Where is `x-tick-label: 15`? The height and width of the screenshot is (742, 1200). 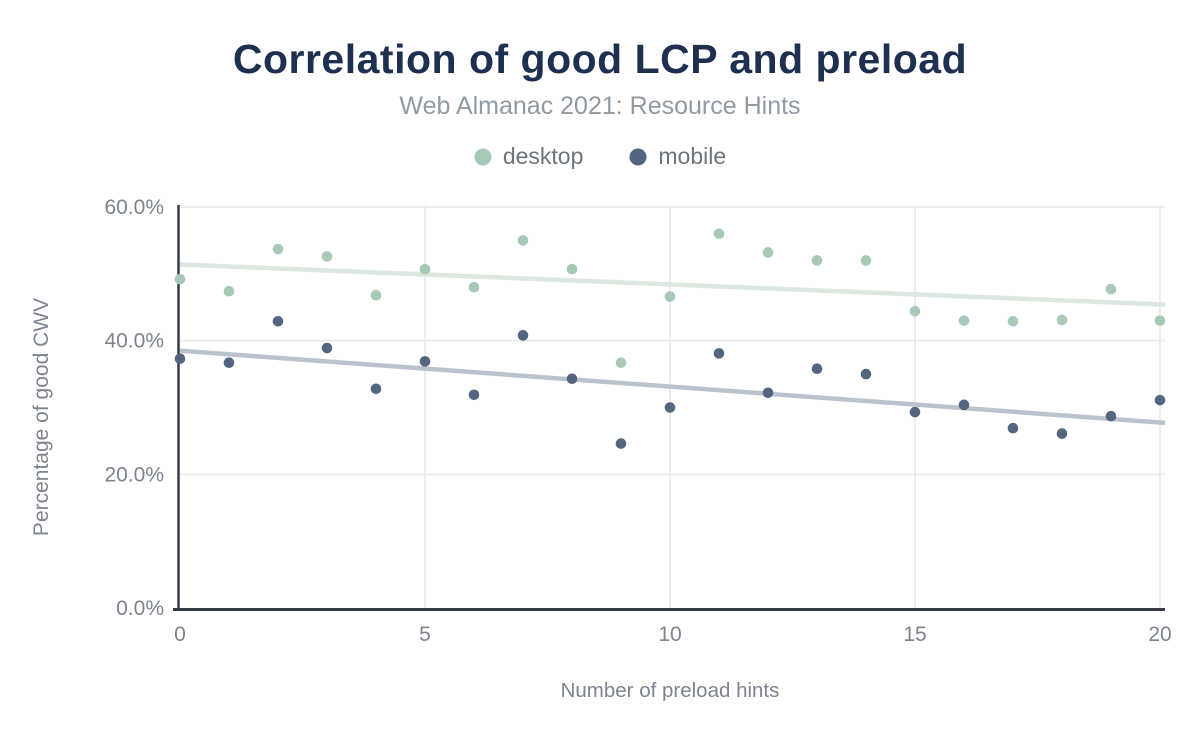
x-tick-label: 15 is located at coordinates (914, 634).